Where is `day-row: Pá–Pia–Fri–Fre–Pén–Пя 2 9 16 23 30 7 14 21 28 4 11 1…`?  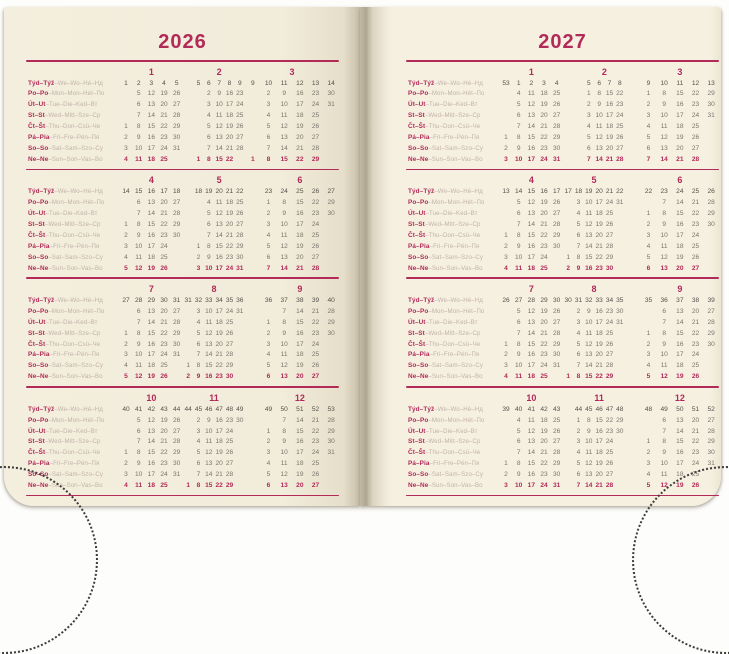
day-row: Pá–Pia–Fri–Fre–Pén–Пя 2 9 16 23 30 7 14 21 28 4 11 1… is located at coordinates (562, 247).